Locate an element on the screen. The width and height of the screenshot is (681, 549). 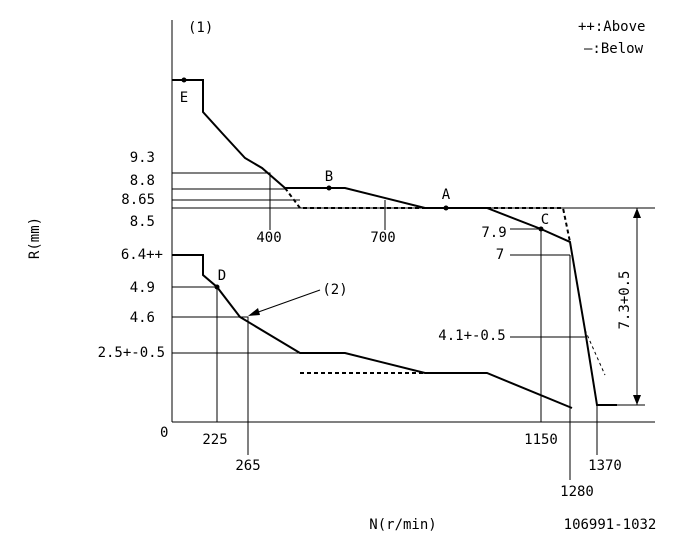
x-label: 1370 is located at coordinates (605, 466).